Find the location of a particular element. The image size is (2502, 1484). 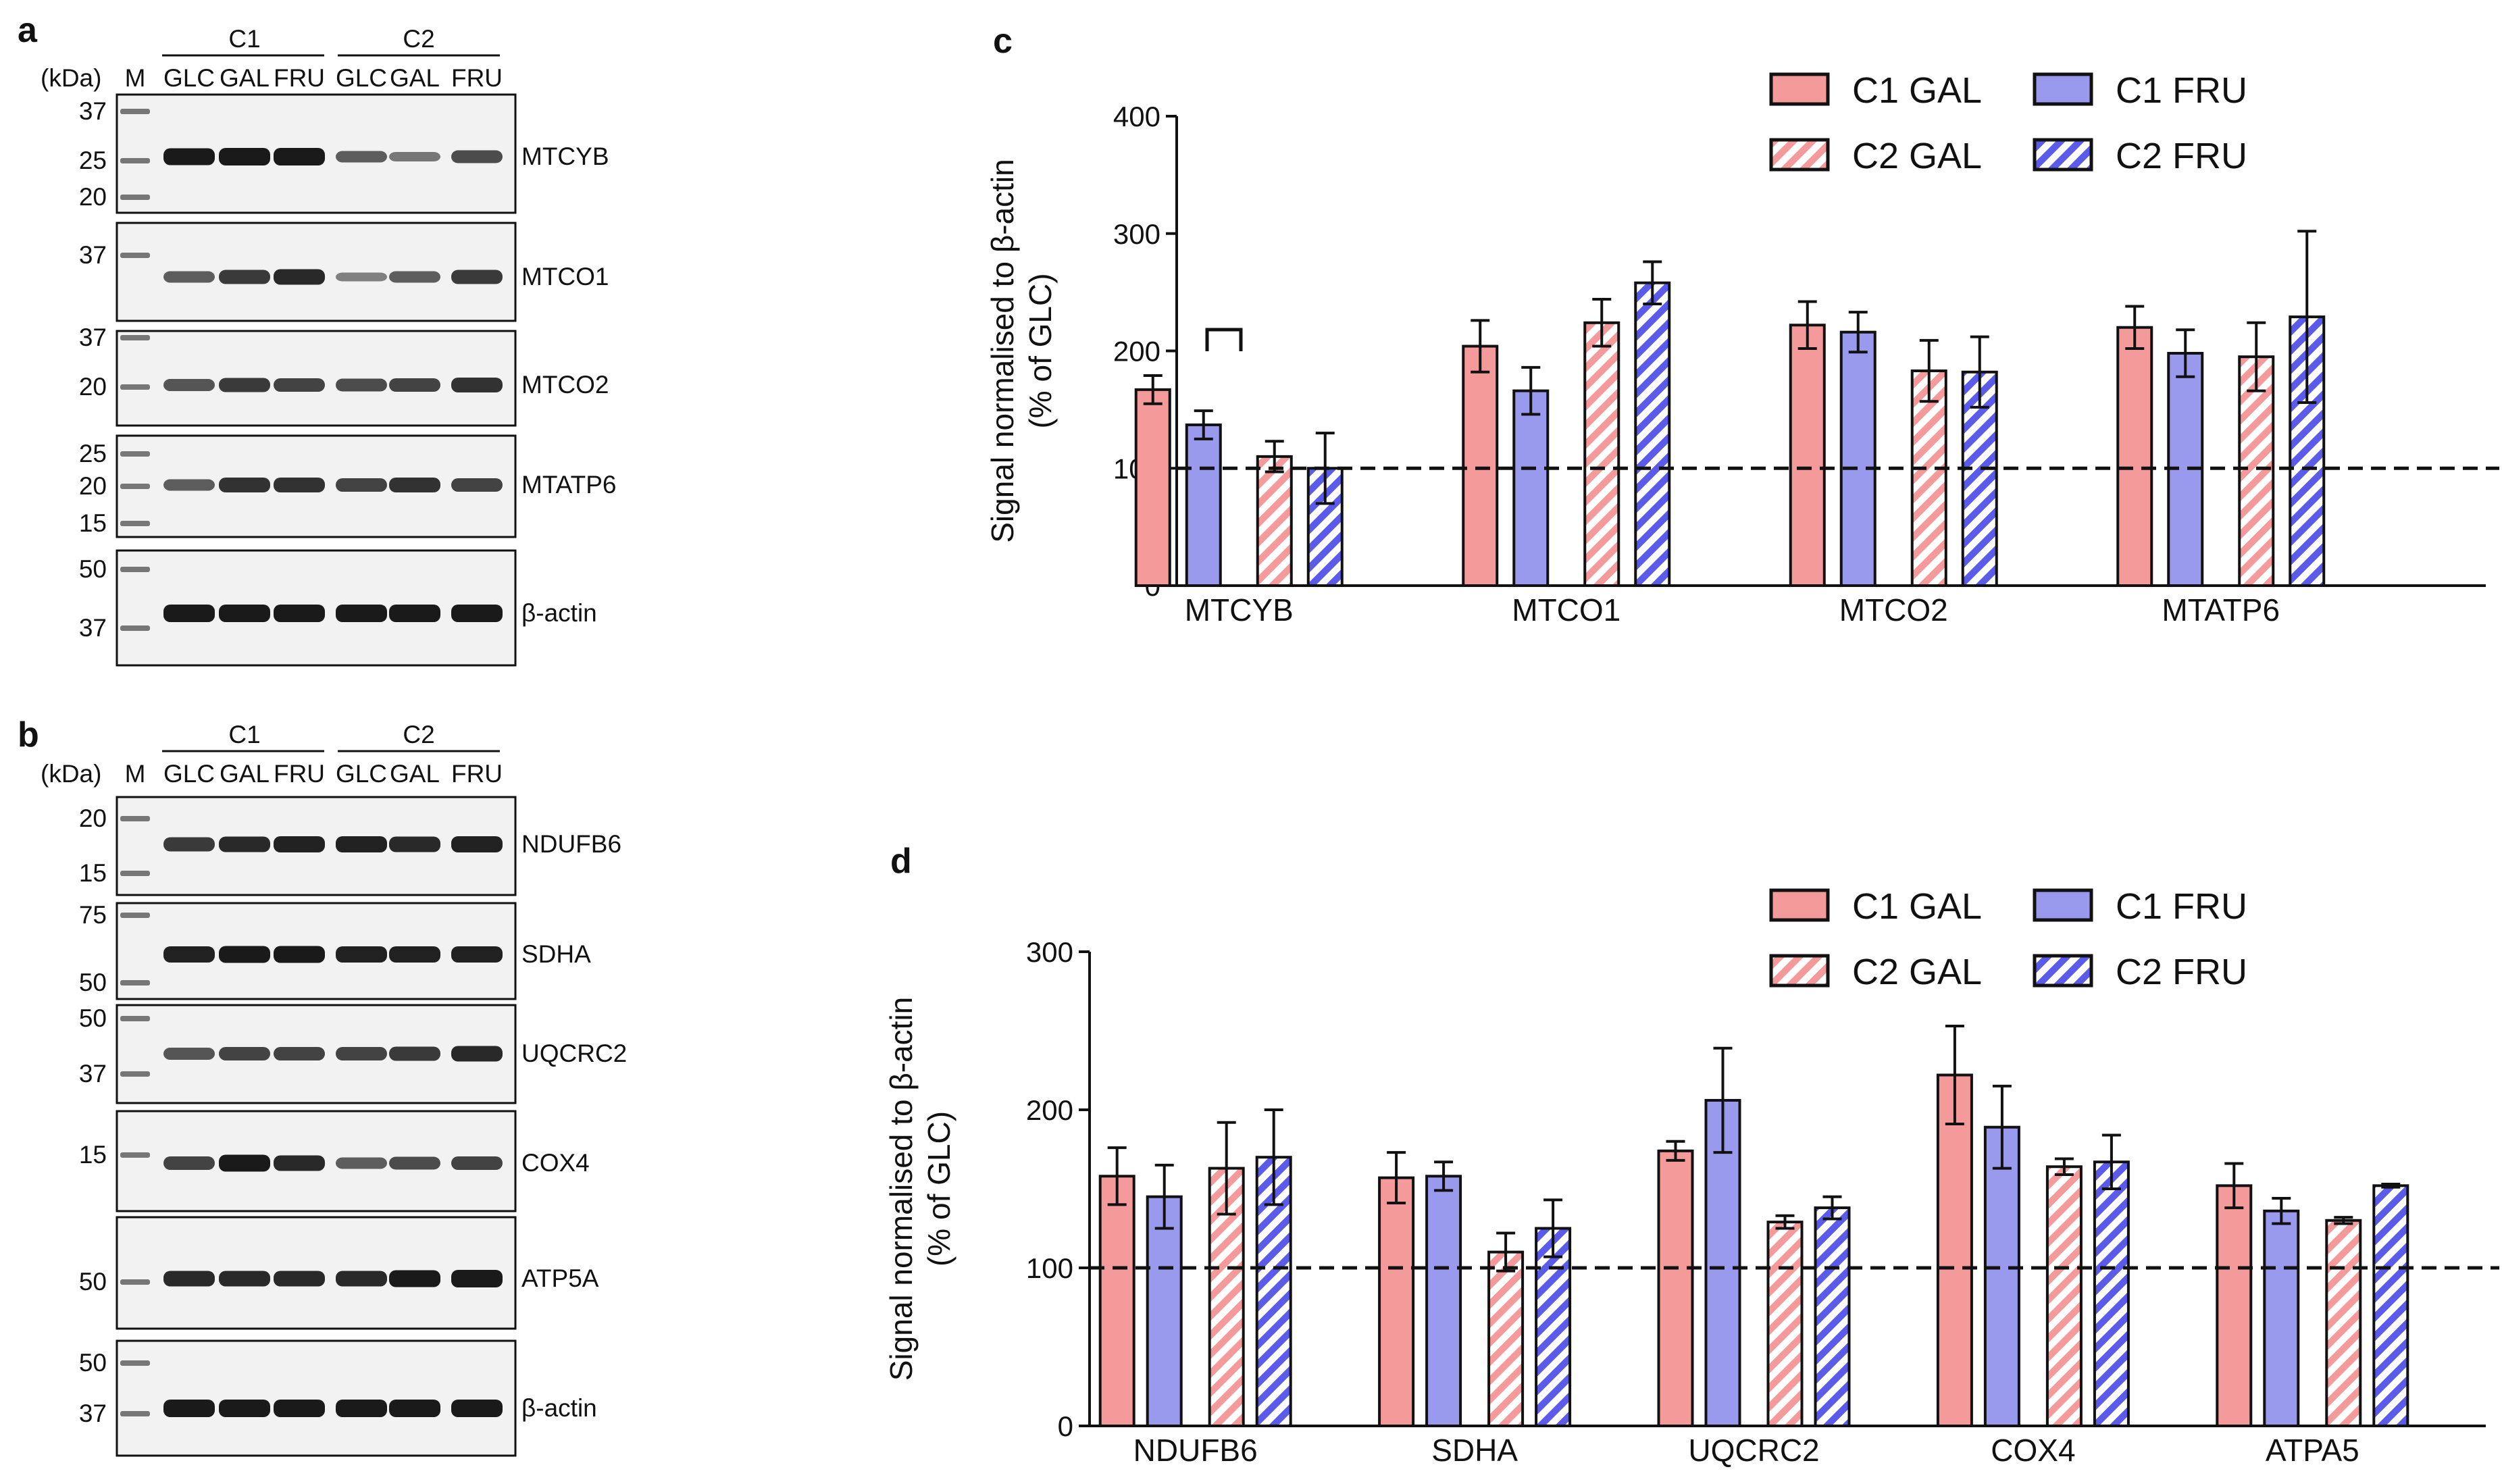

blot-protein-label: MTCO2 is located at coordinates (565, 385).